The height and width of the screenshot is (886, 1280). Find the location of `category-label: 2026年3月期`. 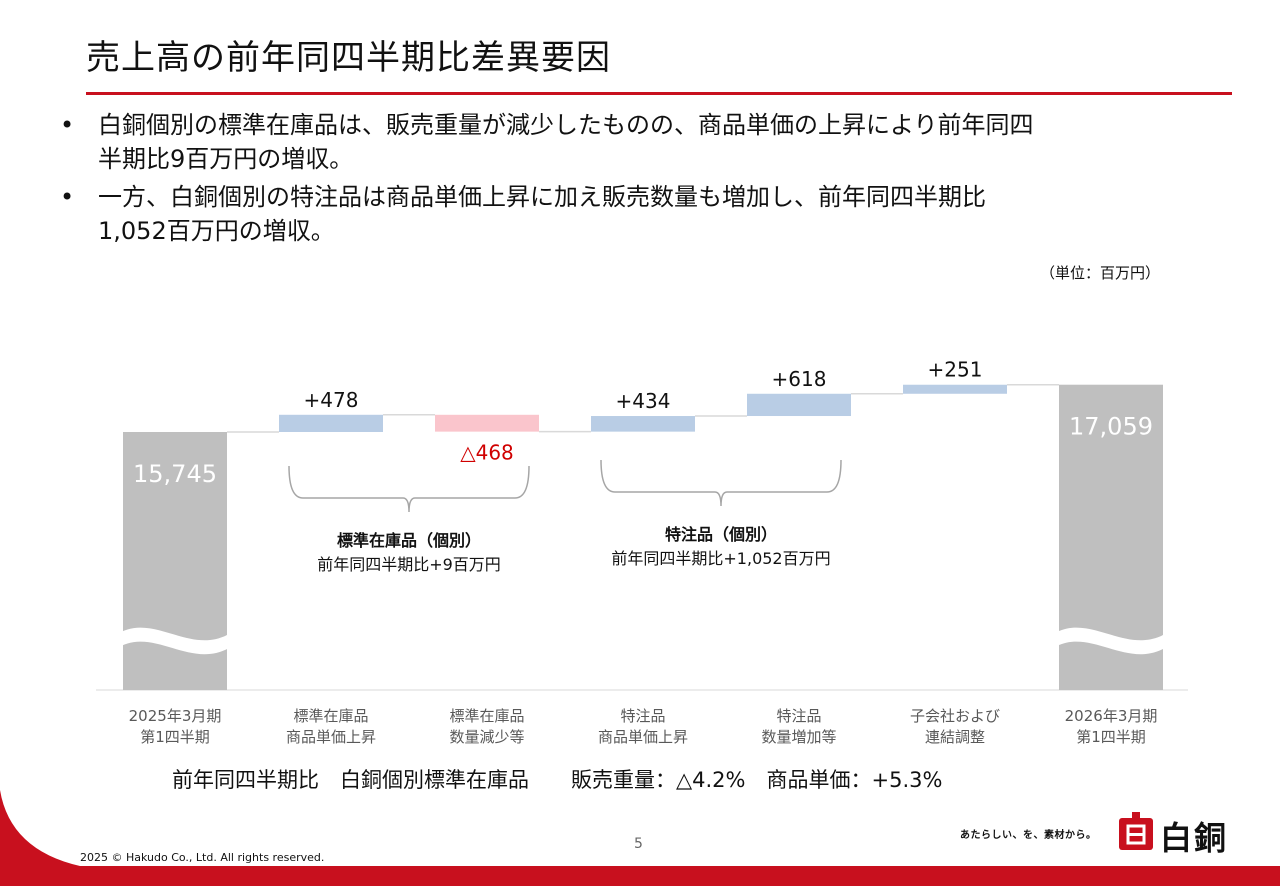

category-label: 2026年3月期 is located at coordinates (1111, 716).